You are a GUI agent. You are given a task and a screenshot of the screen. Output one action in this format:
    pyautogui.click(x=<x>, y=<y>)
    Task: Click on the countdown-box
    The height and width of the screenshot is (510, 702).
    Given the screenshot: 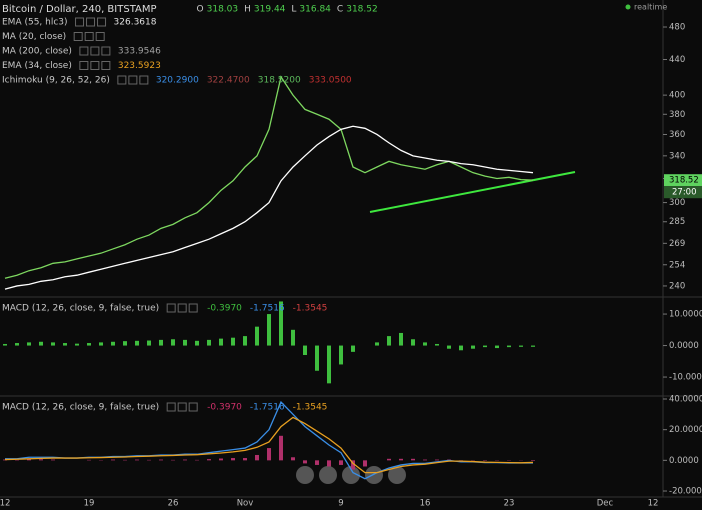 What is the action you would take?
    pyautogui.click(x=683, y=192)
    